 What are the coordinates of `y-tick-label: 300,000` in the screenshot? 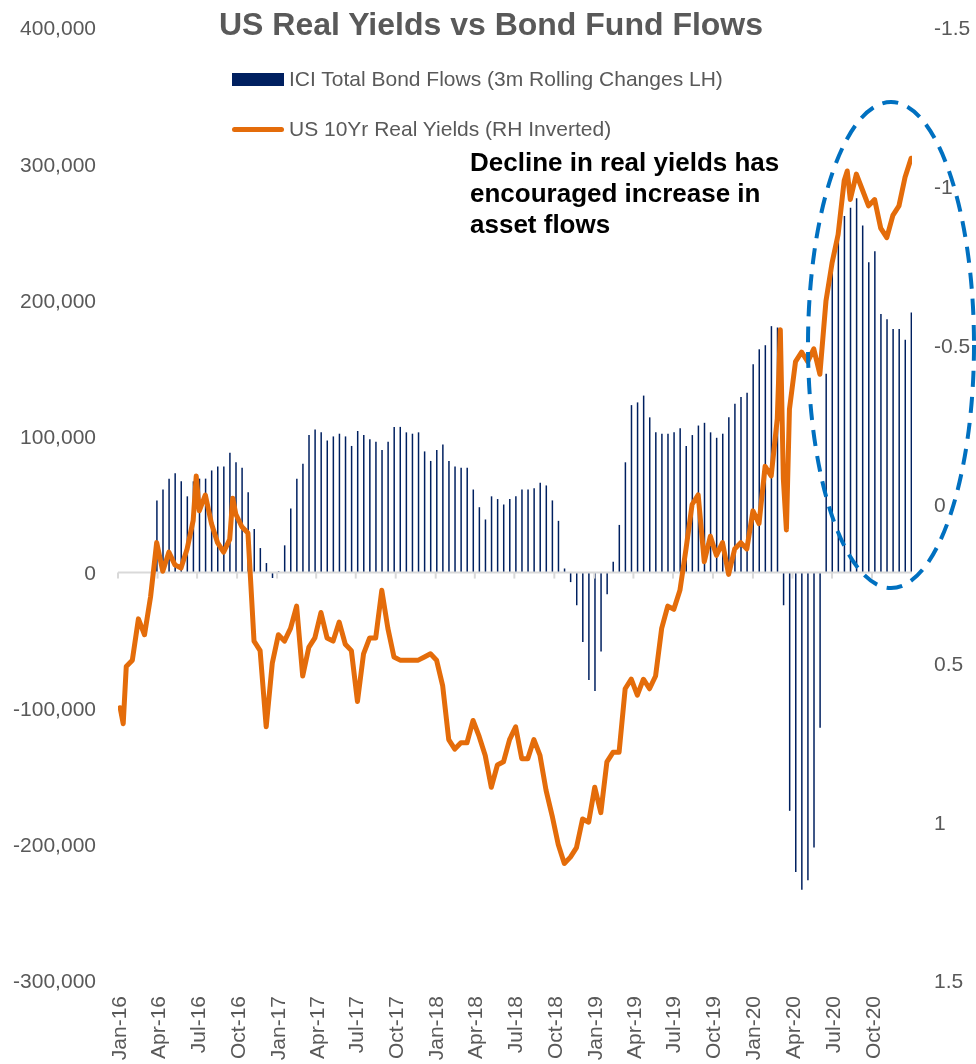 It's located at (58, 164).